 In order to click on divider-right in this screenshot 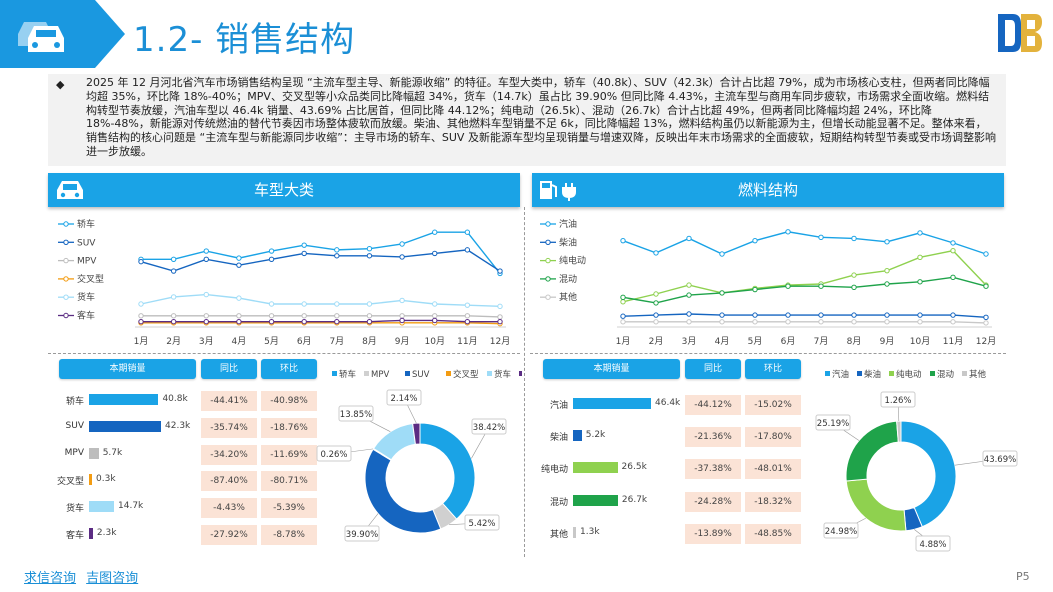, I will do `click(768, 353)`.